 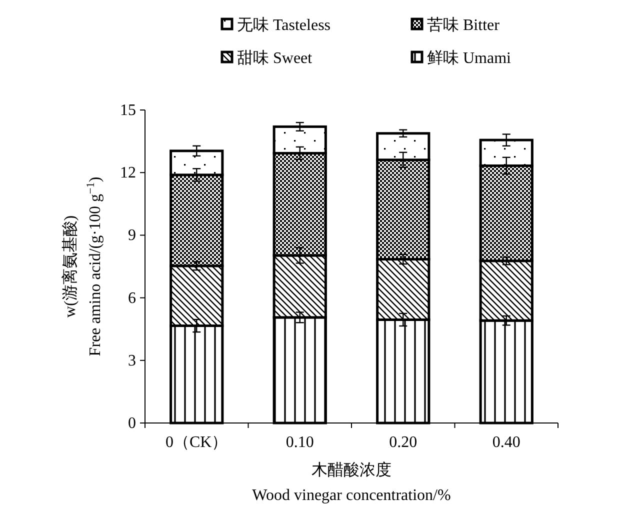 I want to click on x-axis-title: 木醋酸浓度 Wood vinegar concentration/%, so click(x=351, y=482).